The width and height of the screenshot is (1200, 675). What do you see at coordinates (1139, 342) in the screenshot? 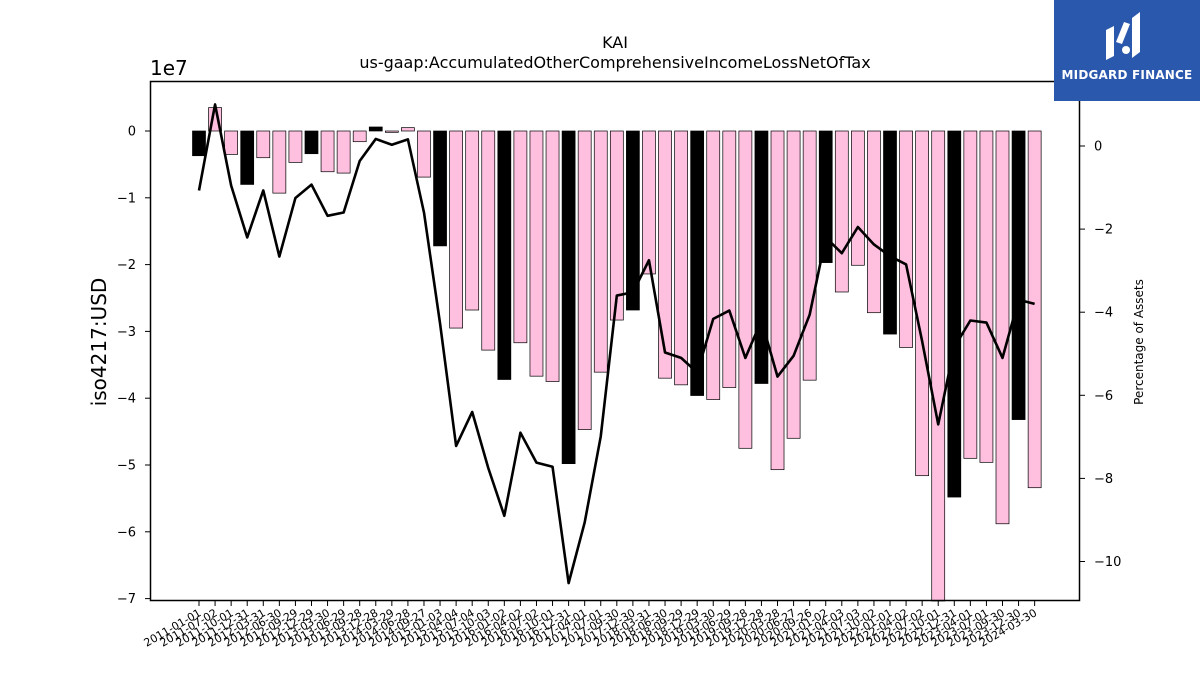
I see `y2-axis-label: Percentage of Assets` at bounding box center [1139, 342].